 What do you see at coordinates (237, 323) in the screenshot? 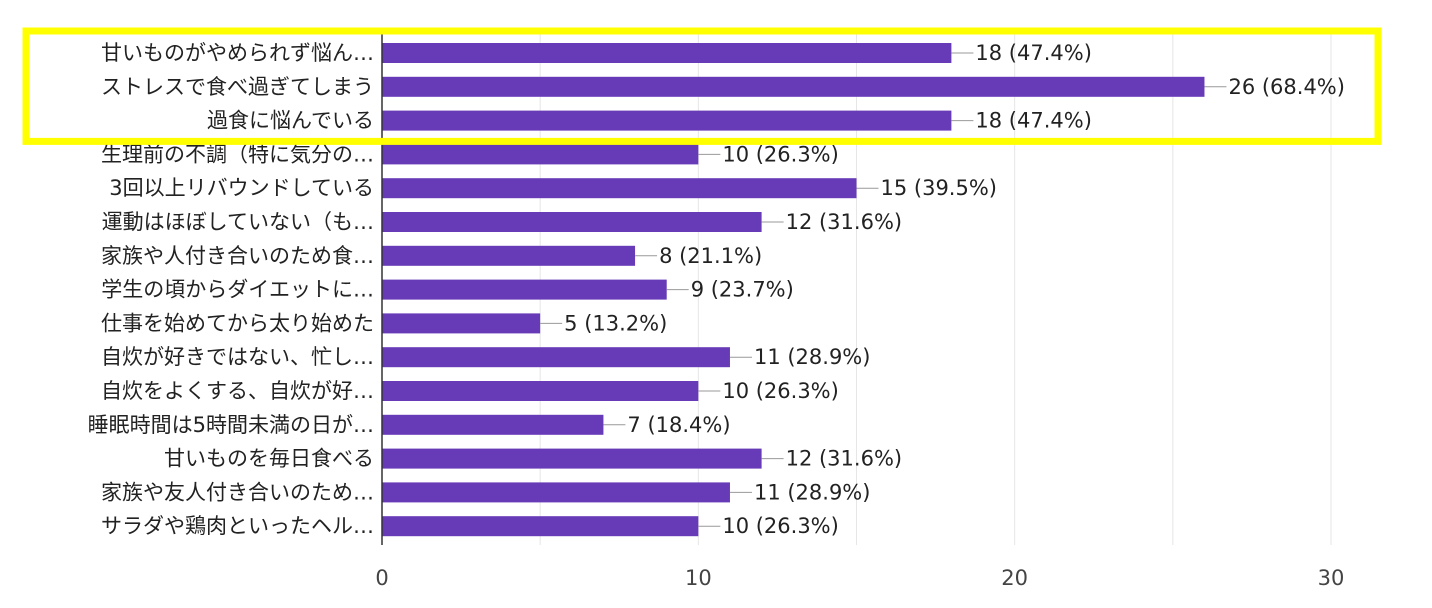
I see `category-label: 仕事を始めてから太り始めた` at bounding box center [237, 323].